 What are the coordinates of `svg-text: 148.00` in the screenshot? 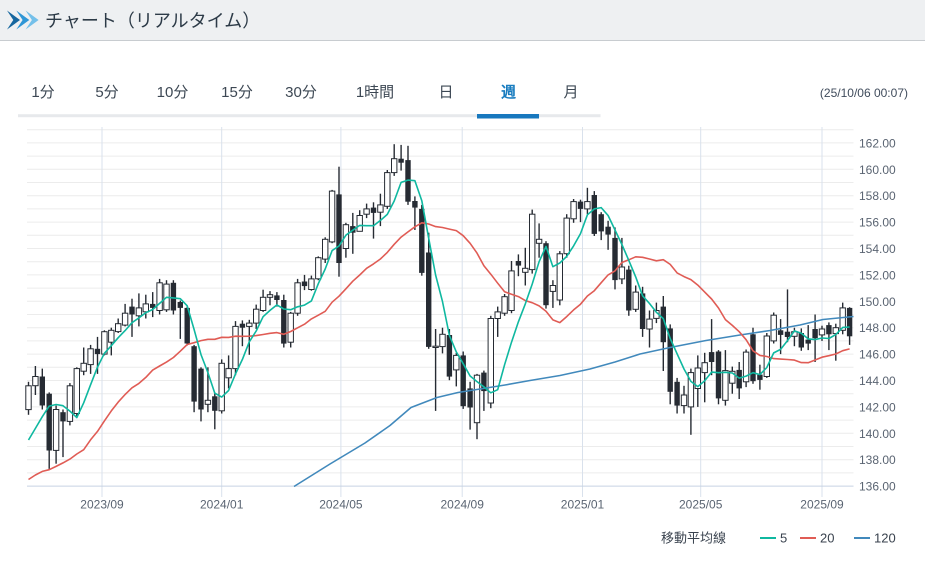 It's located at (877, 328).